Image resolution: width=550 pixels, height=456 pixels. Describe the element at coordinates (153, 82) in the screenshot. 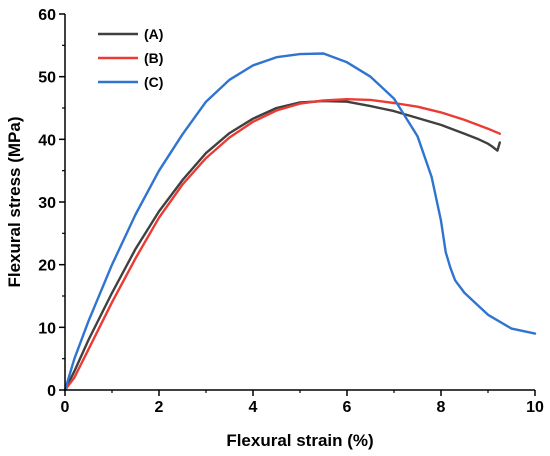

I see `legend-label: (C)` at that location.